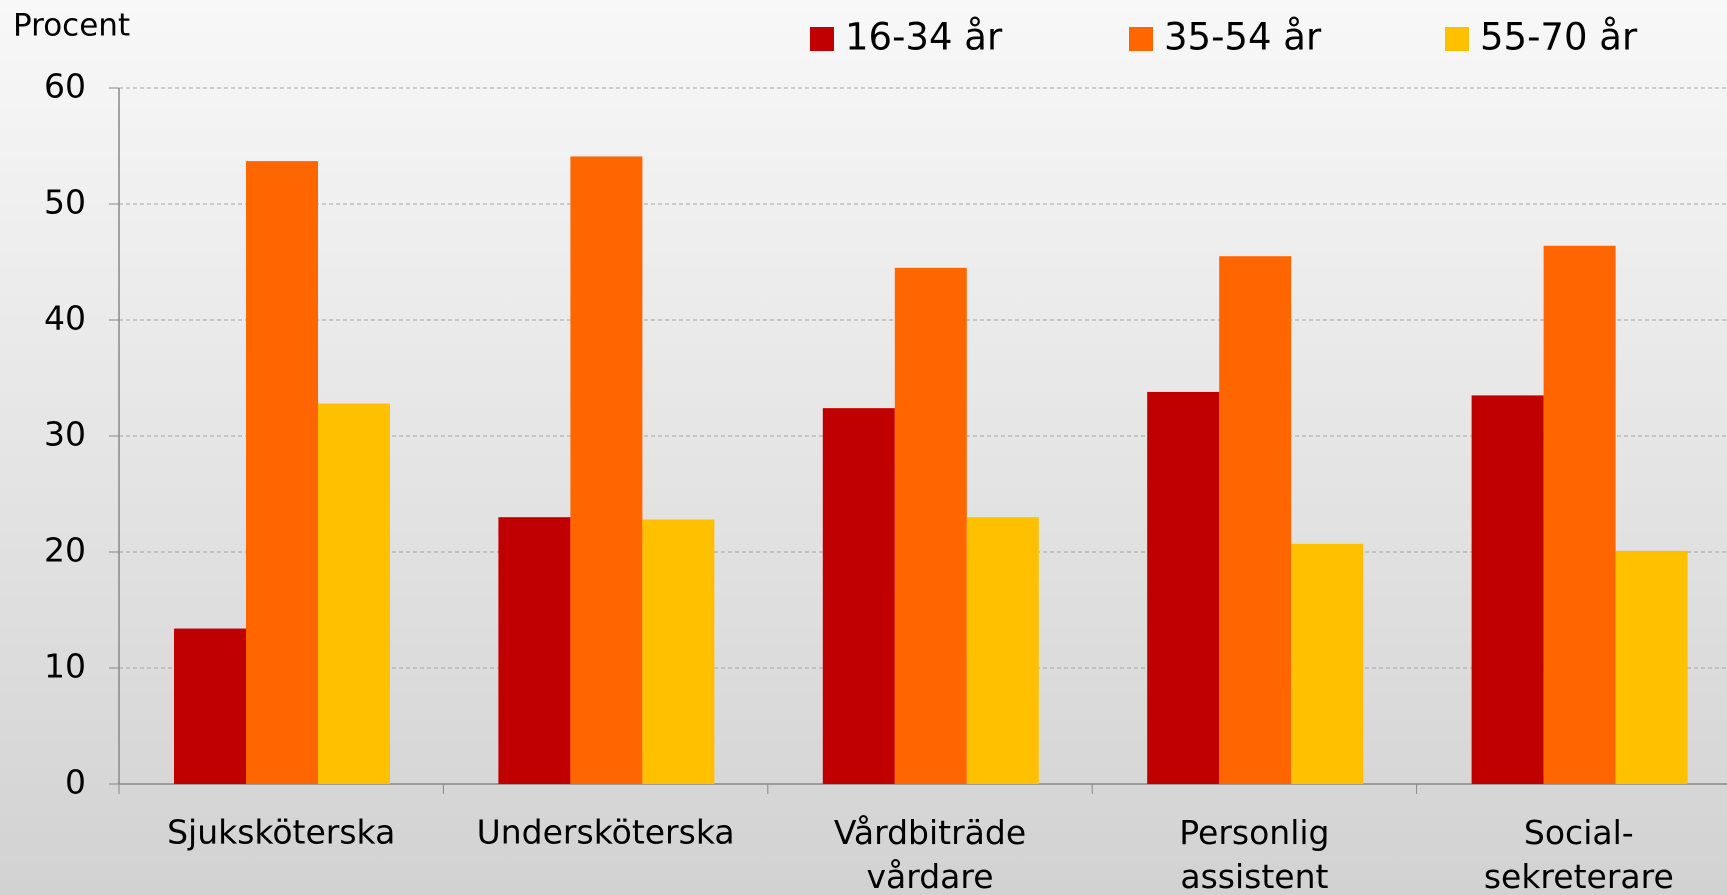 The width and height of the screenshot is (1727, 895). Describe the element at coordinates (65, 86) in the screenshot. I see `y-tick-label: 60` at that location.